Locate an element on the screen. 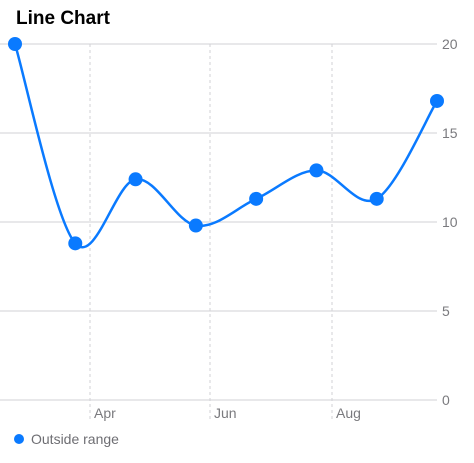  legend-label: Outside range is located at coordinates (75, 439).